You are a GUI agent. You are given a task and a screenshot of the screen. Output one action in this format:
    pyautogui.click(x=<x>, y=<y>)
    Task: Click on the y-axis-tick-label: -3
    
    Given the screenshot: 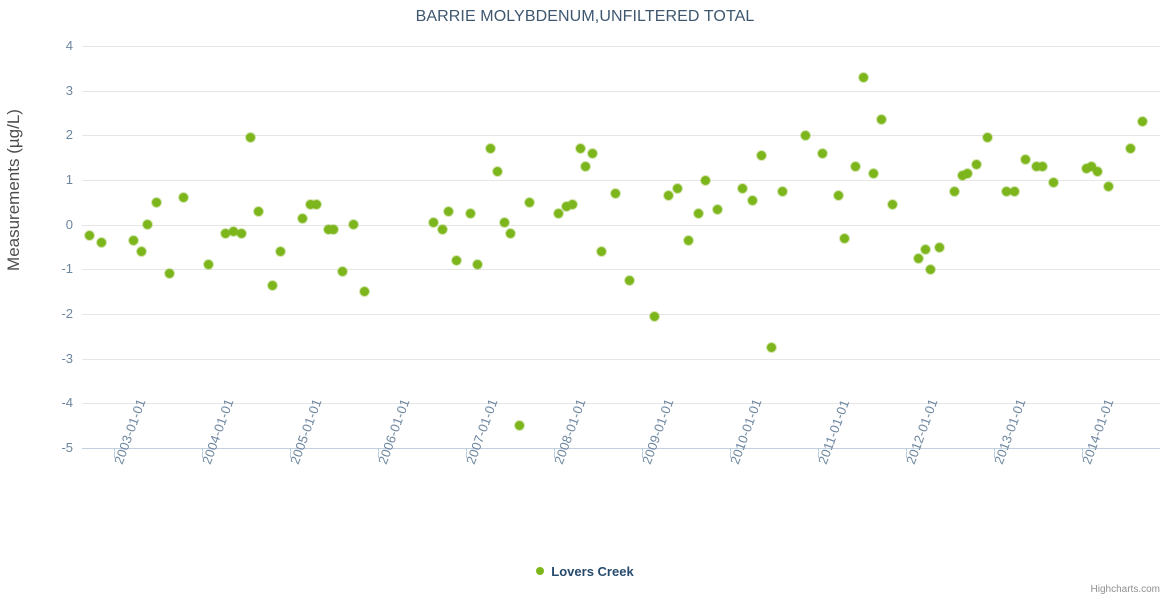 What is the action you would take?
    pyautogui.click(x=67, y=358)
    